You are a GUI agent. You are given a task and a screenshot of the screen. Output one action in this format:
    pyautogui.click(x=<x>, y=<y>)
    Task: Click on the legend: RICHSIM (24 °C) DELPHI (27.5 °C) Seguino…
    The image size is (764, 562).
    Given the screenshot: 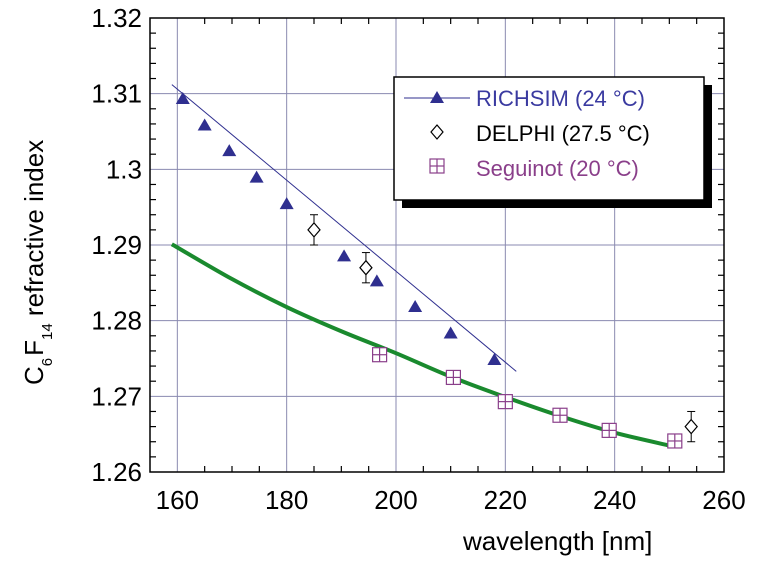 What is the action you would take?
    pyautogui.click(x=552, y=142)
    